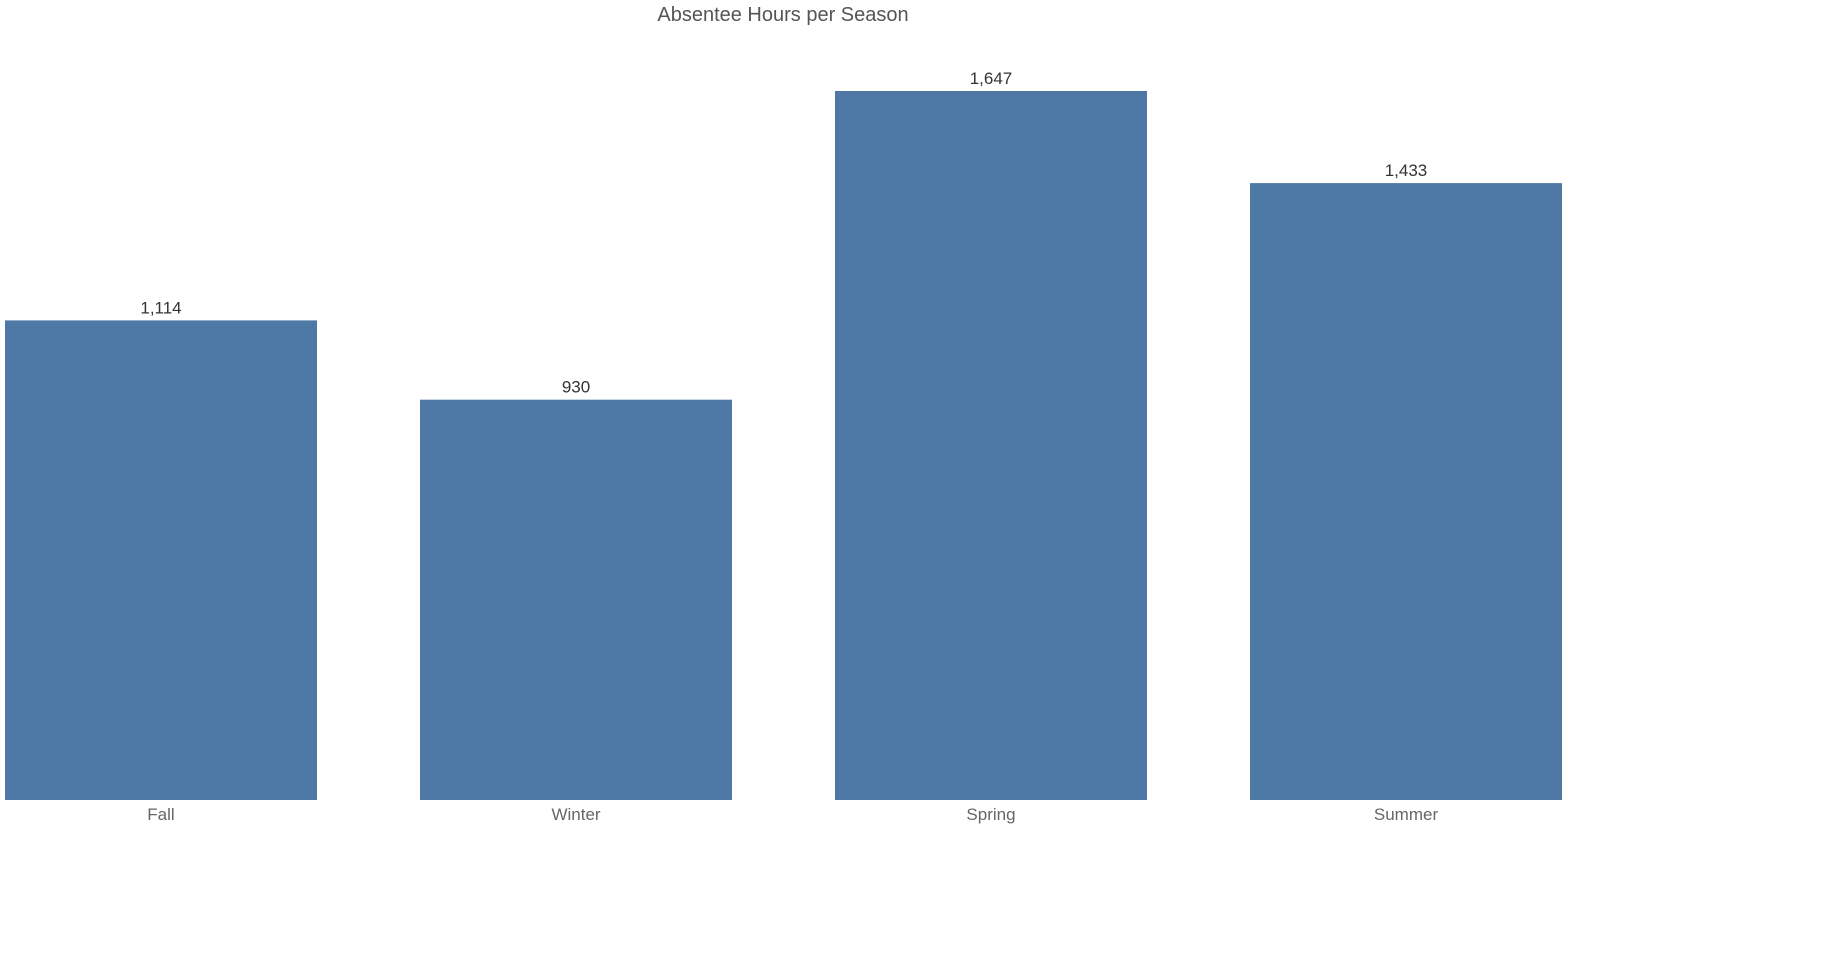  What do you see at coordinates (991, 78) in the screenshot?
I see `value-label-spring: 1,647` at bounding box center [991, 78].